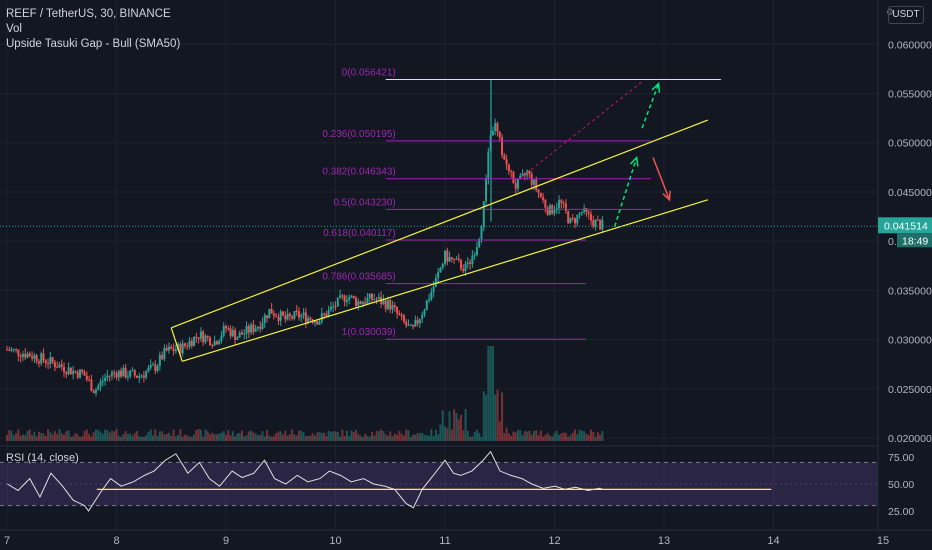  What do you see at coordinates (906, 15) in the screenshot?
I see `unit-badge: USDT` at bounding box center [906, 15].